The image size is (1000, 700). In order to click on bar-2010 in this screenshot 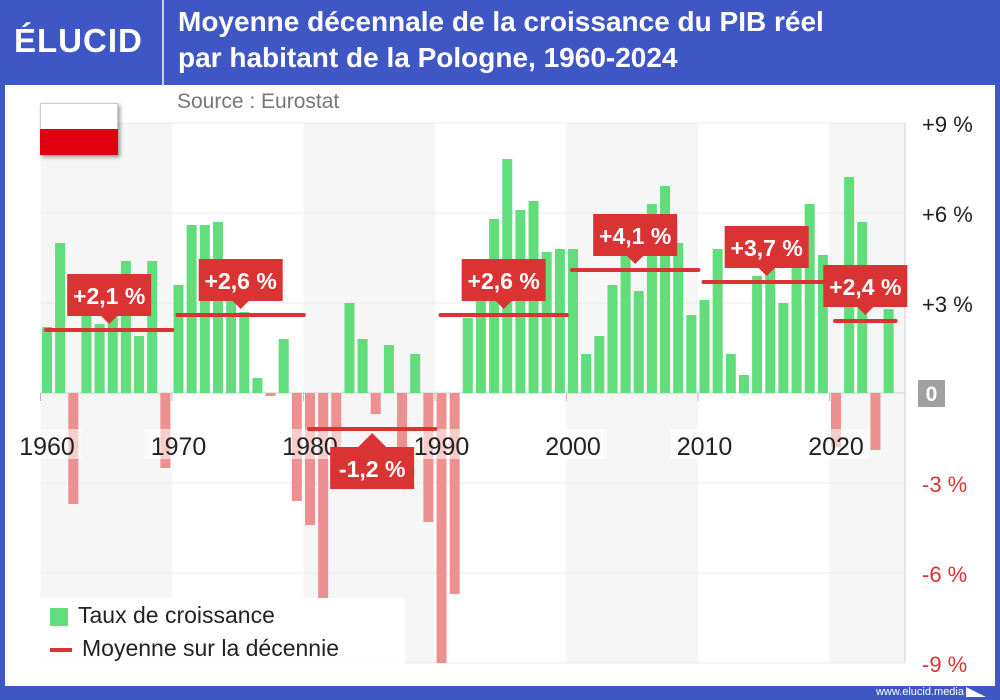, I will do `click(704, 346)`.